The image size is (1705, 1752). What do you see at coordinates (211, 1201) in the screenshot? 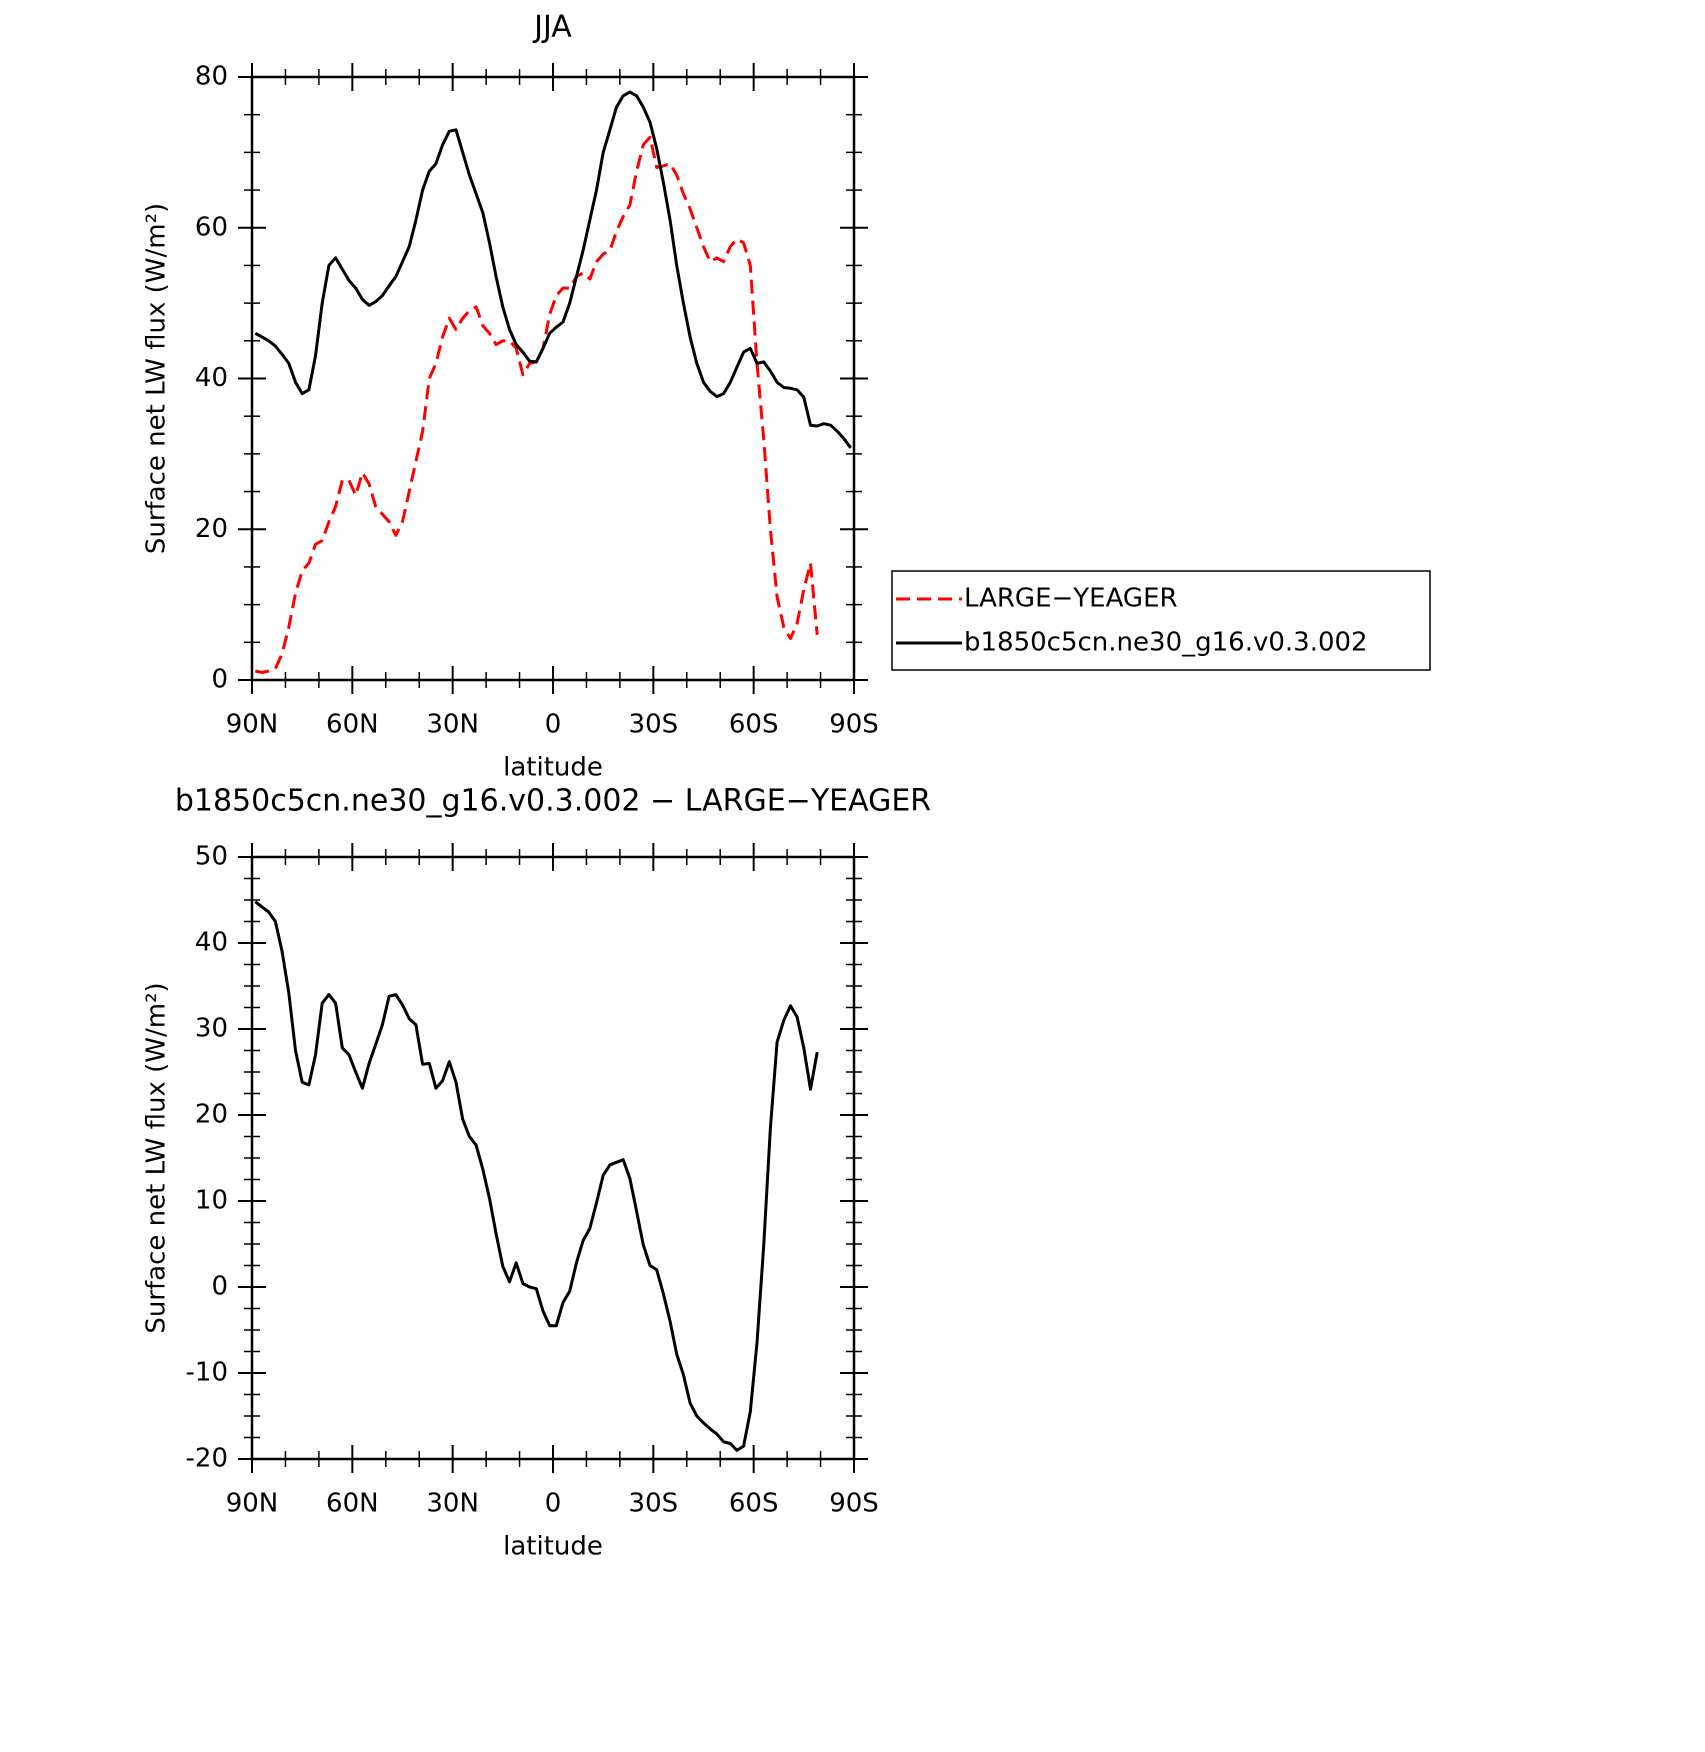
I see `y-tick-label: 10` at bounding box center [211, 1201].